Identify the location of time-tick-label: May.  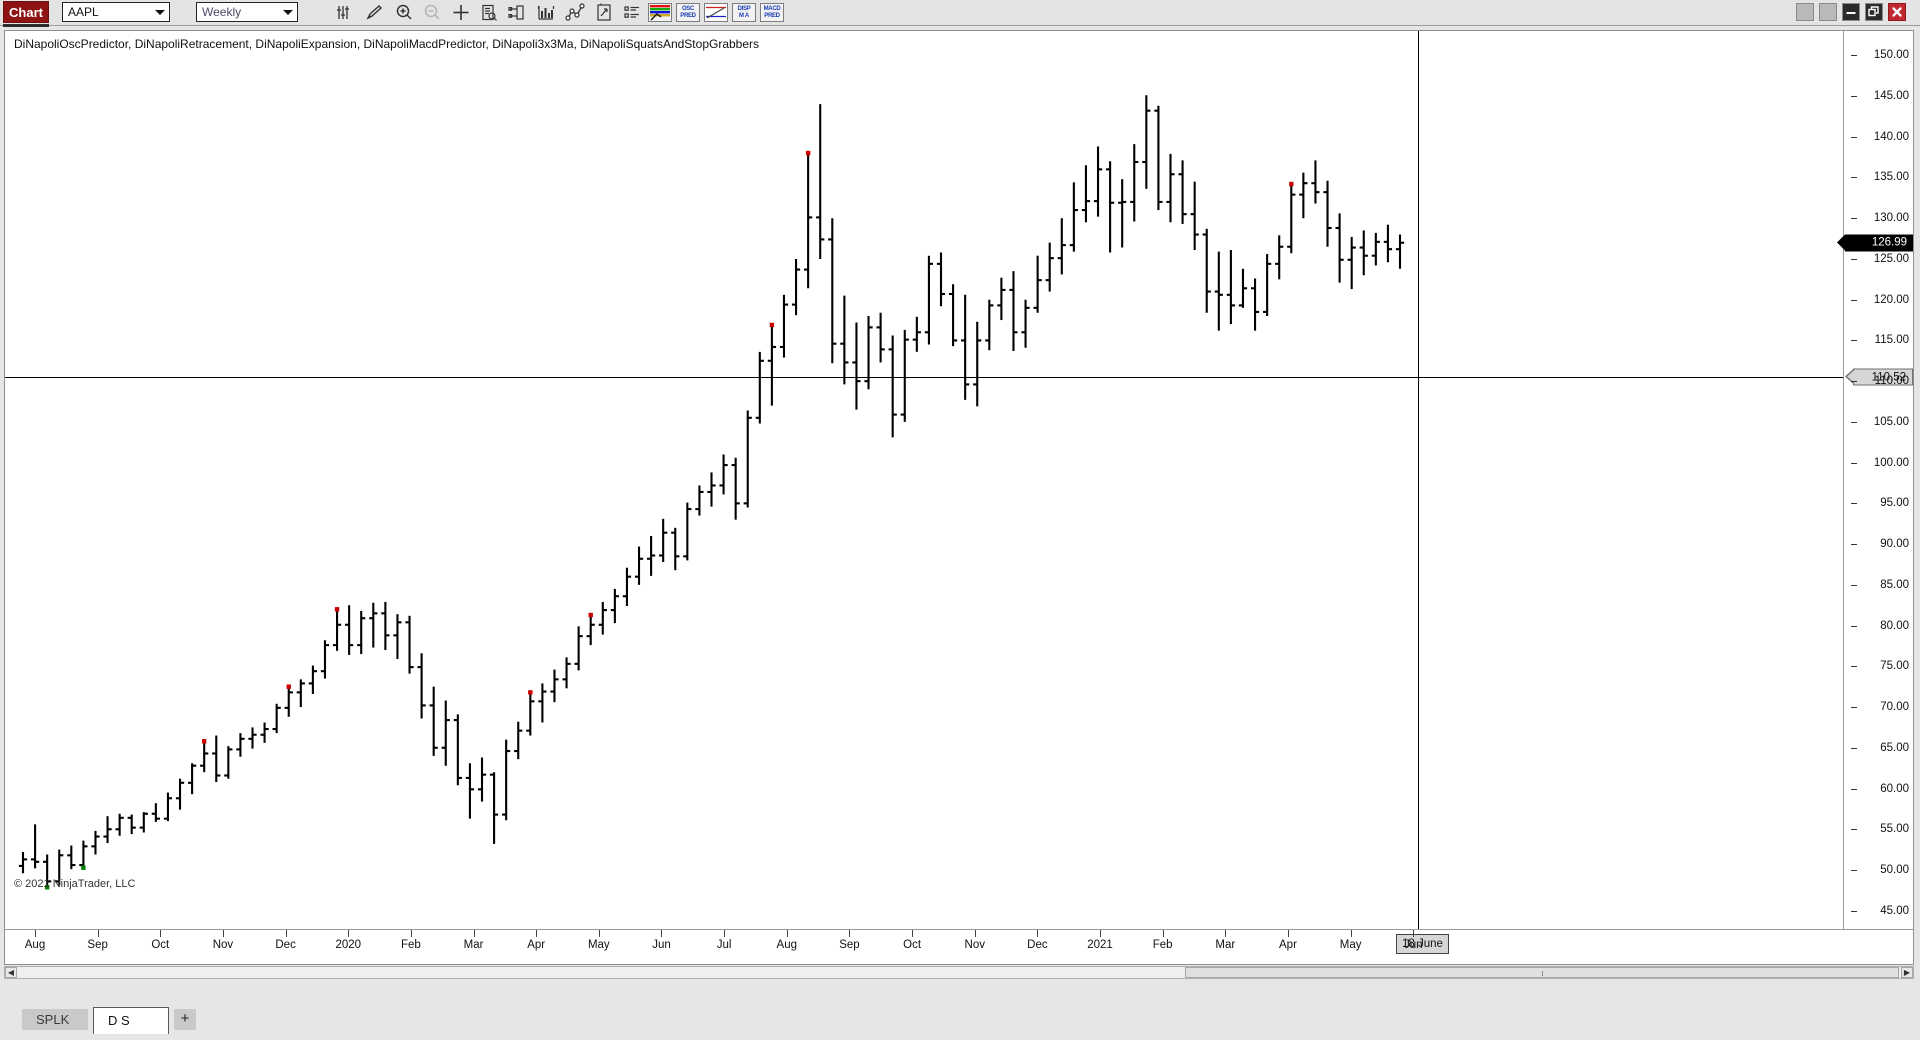
(598, 945).